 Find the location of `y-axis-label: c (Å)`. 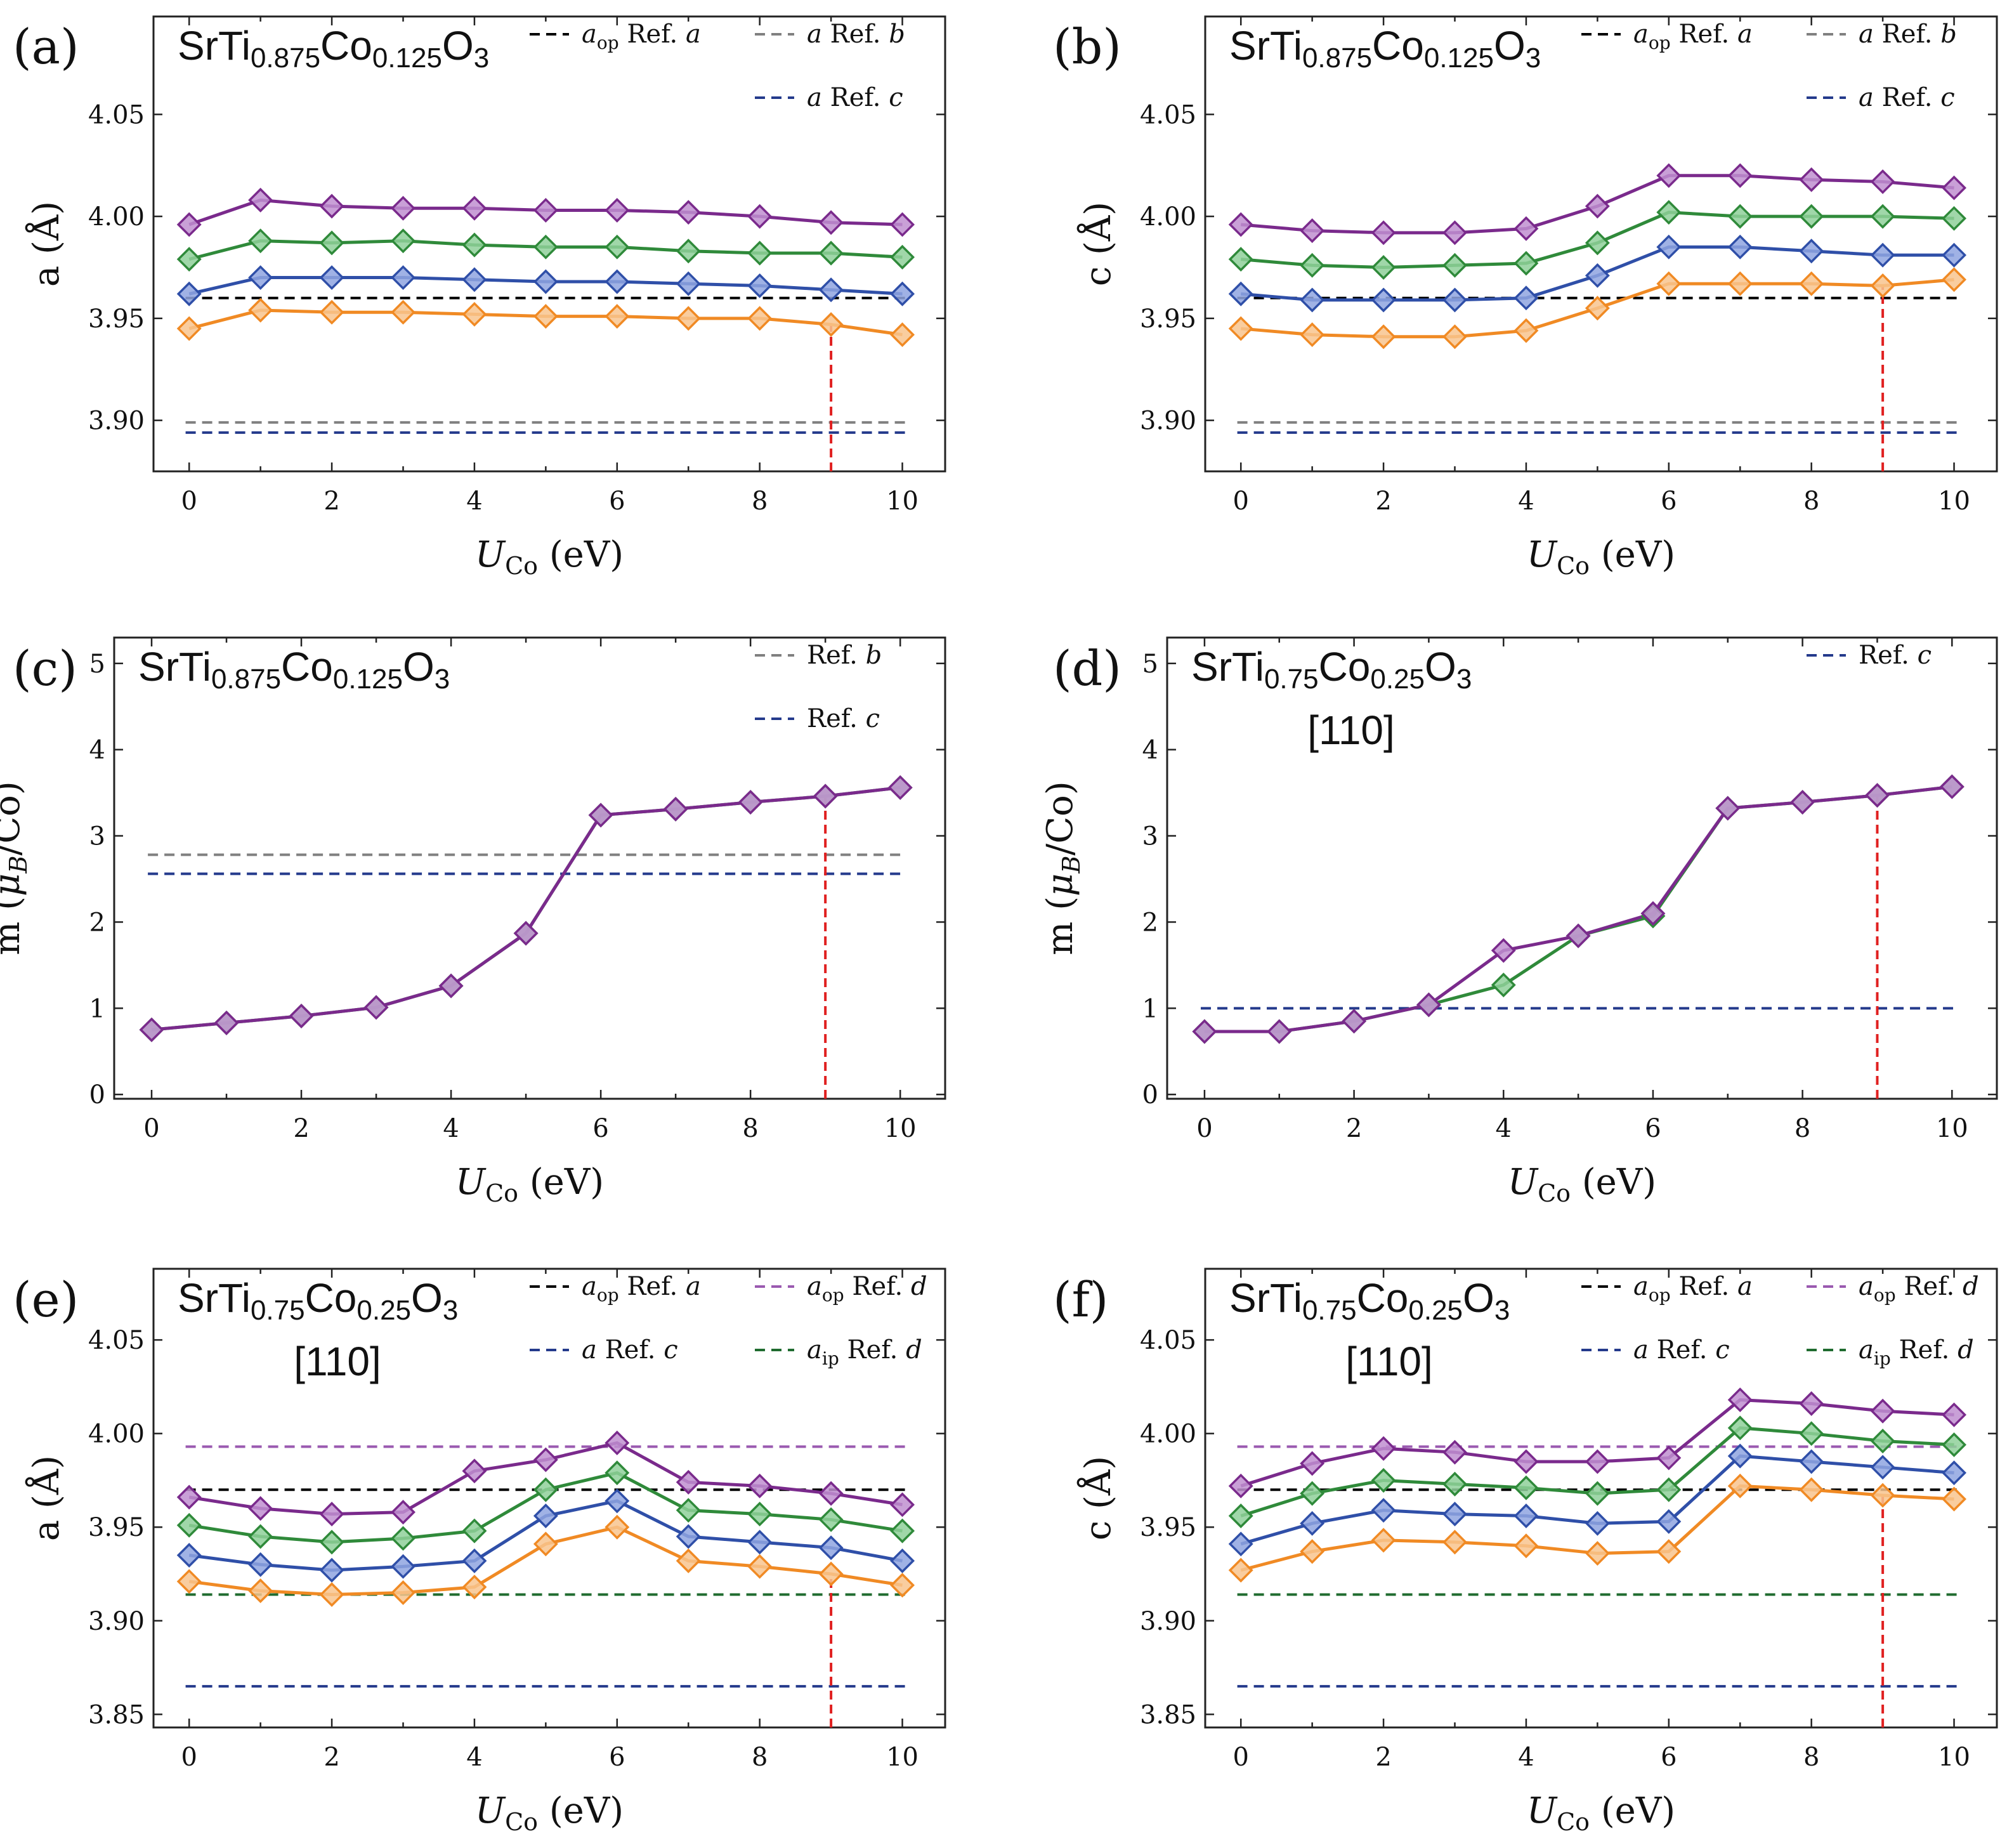

y-axis-label: c (Å) is located at coordinates (1097, 244).